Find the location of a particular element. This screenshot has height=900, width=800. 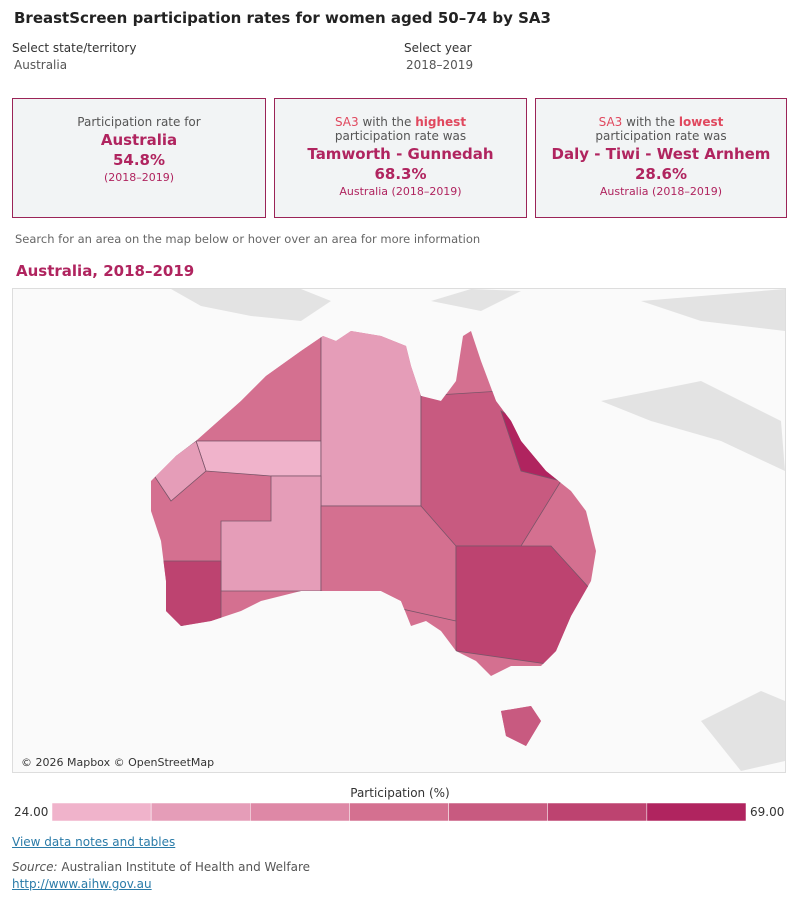

filter-value: Australia is located at coordinates (41, 65).